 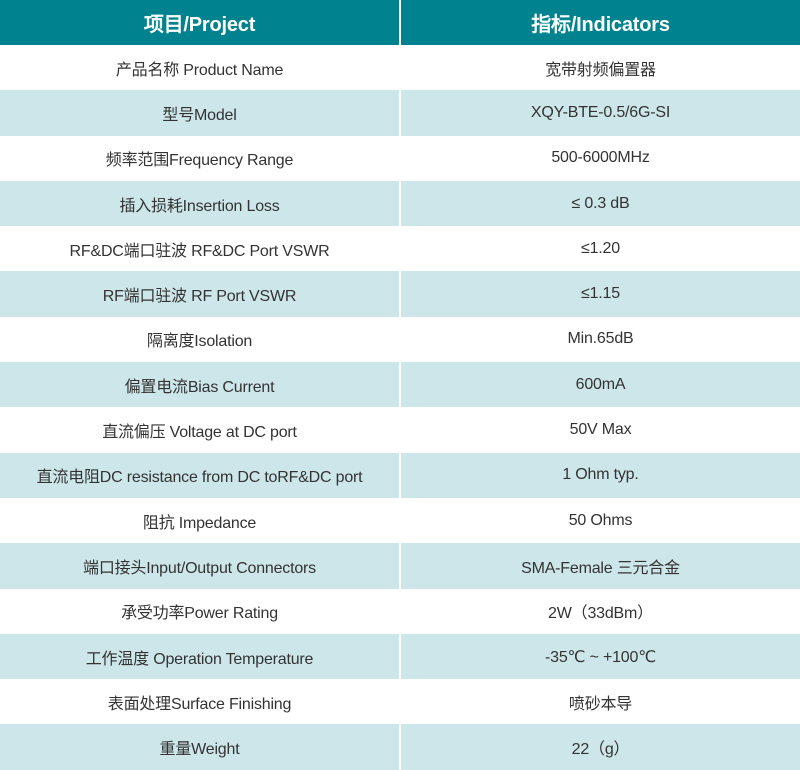 I want to click on table-row: 隔离度Isolation Min.65dB, so click(x=400, y=339).